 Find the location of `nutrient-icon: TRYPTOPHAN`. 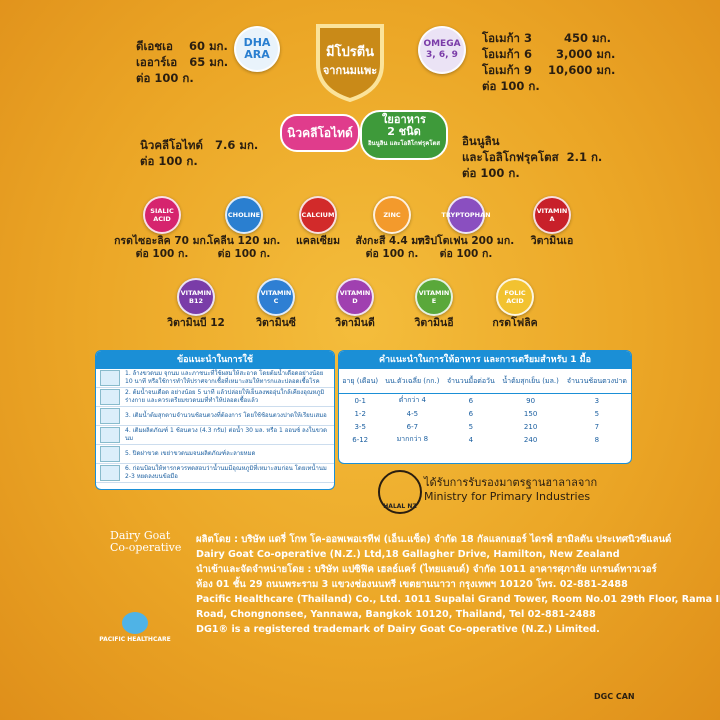

nutrient-icon: TRYPTOPHAN is located at coordinates (466, 215).